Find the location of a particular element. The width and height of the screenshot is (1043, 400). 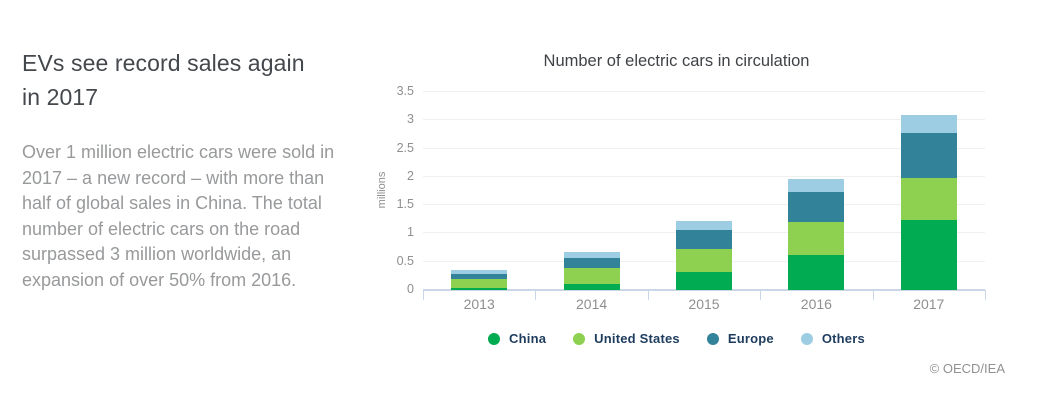

bar-segment-china-2017 is located at coordinates (928, 255).